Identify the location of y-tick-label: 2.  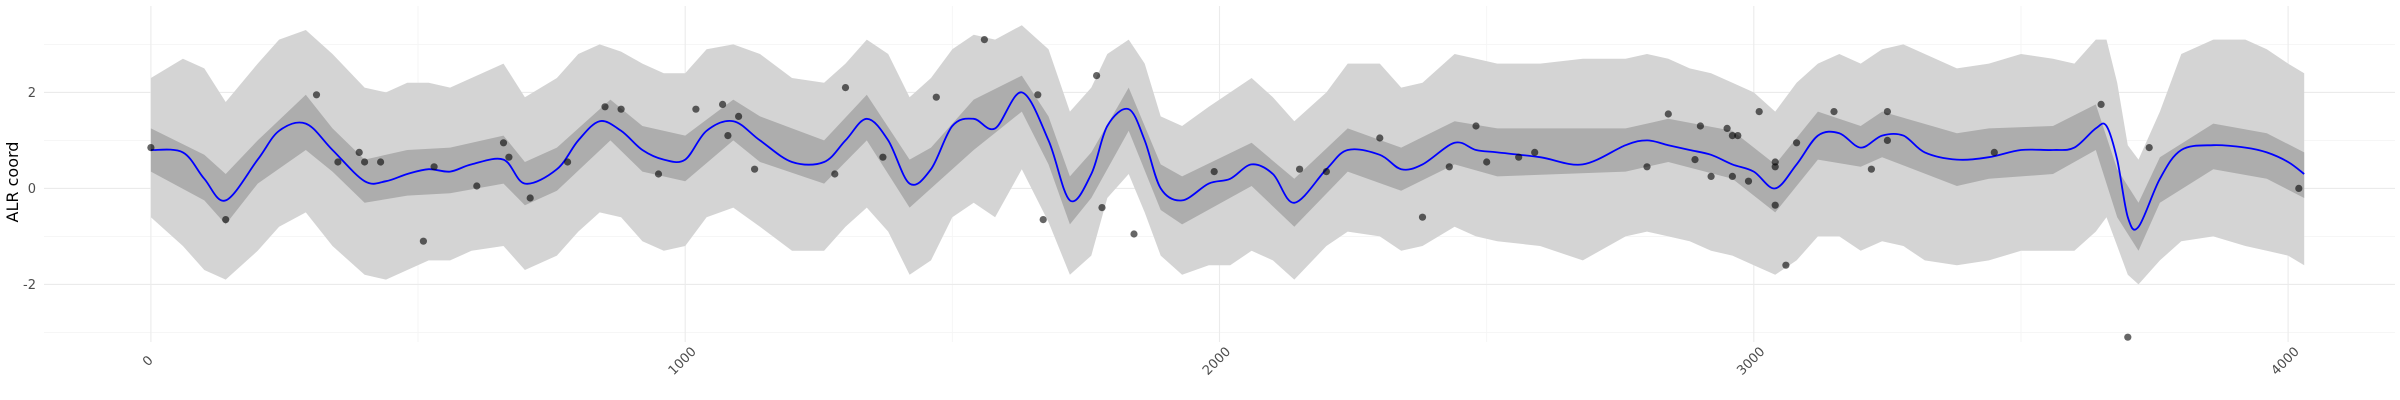
(32, 93).